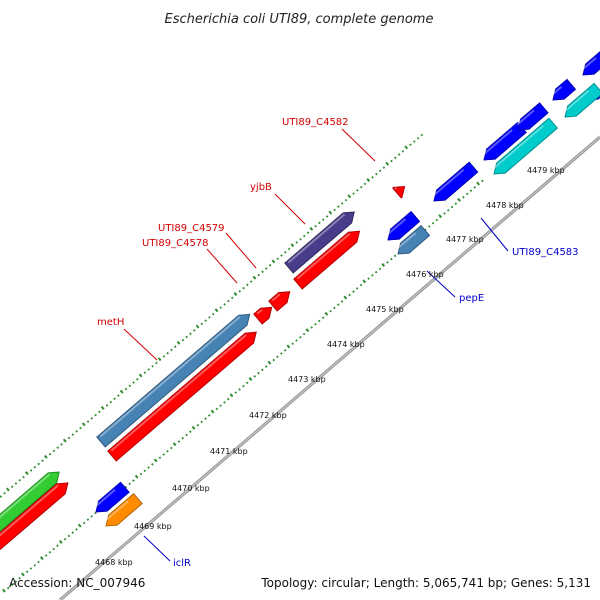  What do you see at coordinates (191, 488) in the screenshot?
I see `kbp-label: 4470 kbp` at bounding box center [191, 488].